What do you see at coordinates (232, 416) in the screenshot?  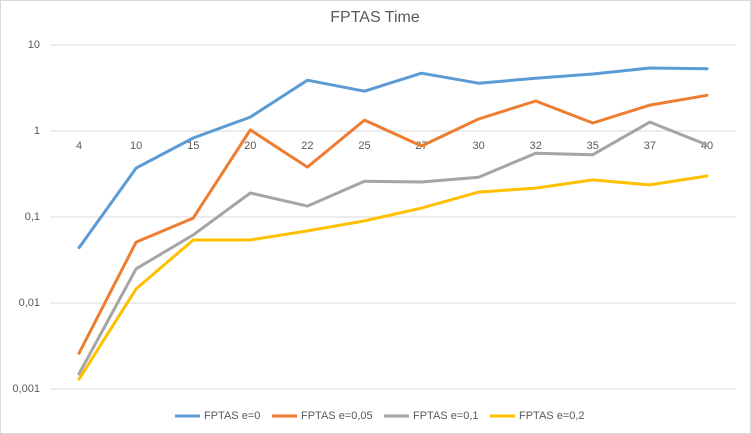 I see `legend-label: FPTAS e=0` at bounding box center [232, 416].